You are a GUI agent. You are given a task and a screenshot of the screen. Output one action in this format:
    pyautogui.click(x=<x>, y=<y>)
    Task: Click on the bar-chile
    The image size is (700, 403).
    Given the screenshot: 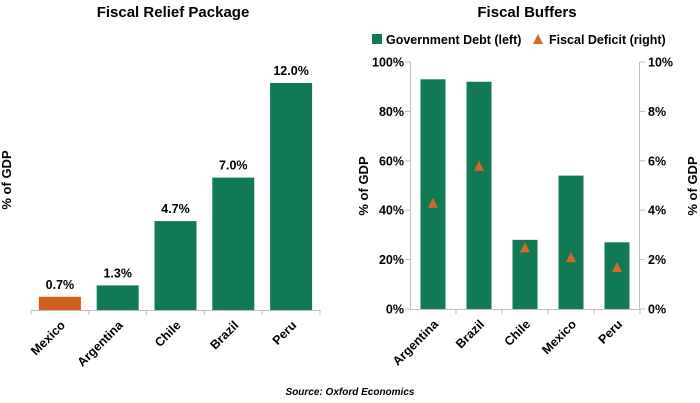 What is the action you would take?
    pyautogui.click(x=175, y=265)
    